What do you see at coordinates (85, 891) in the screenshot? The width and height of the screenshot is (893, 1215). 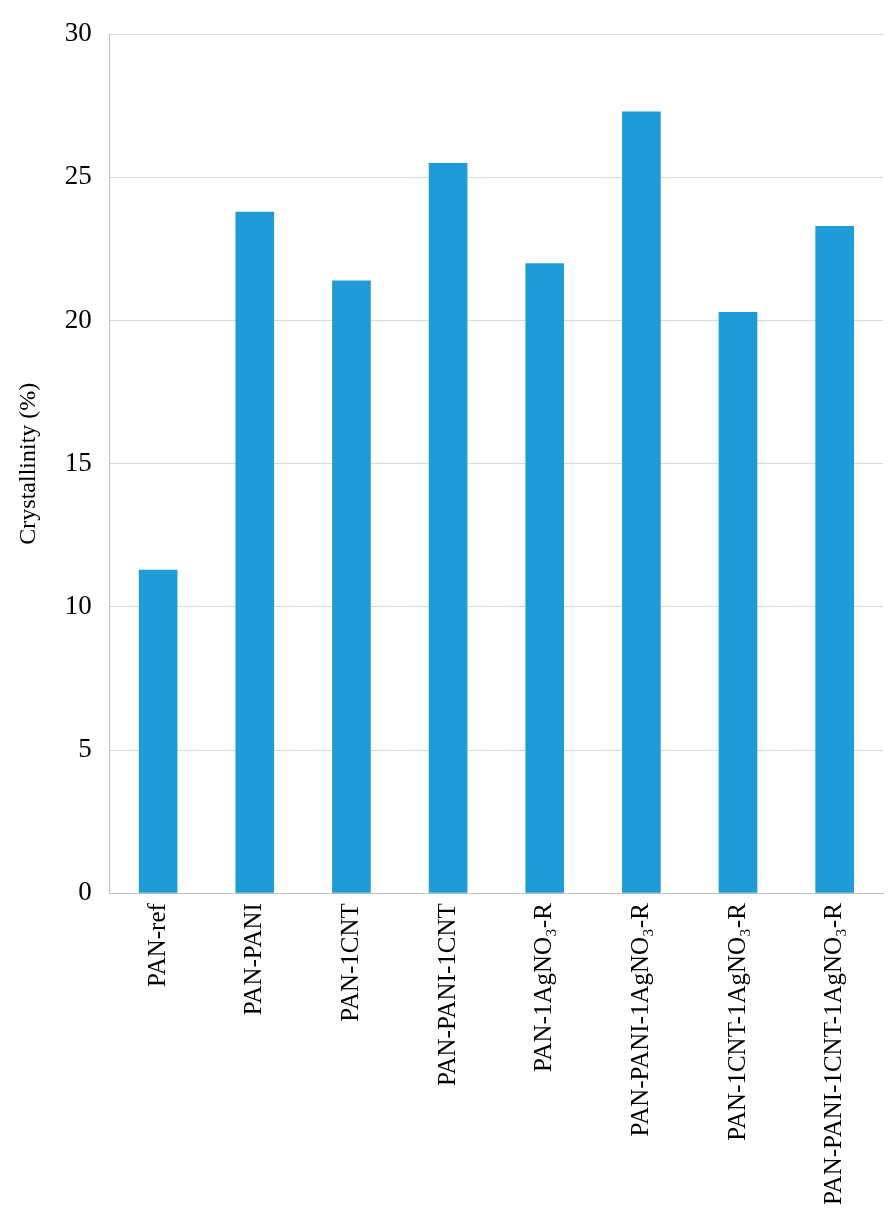 I see `y-tick-label: 0` at bounding box center [85, 891].